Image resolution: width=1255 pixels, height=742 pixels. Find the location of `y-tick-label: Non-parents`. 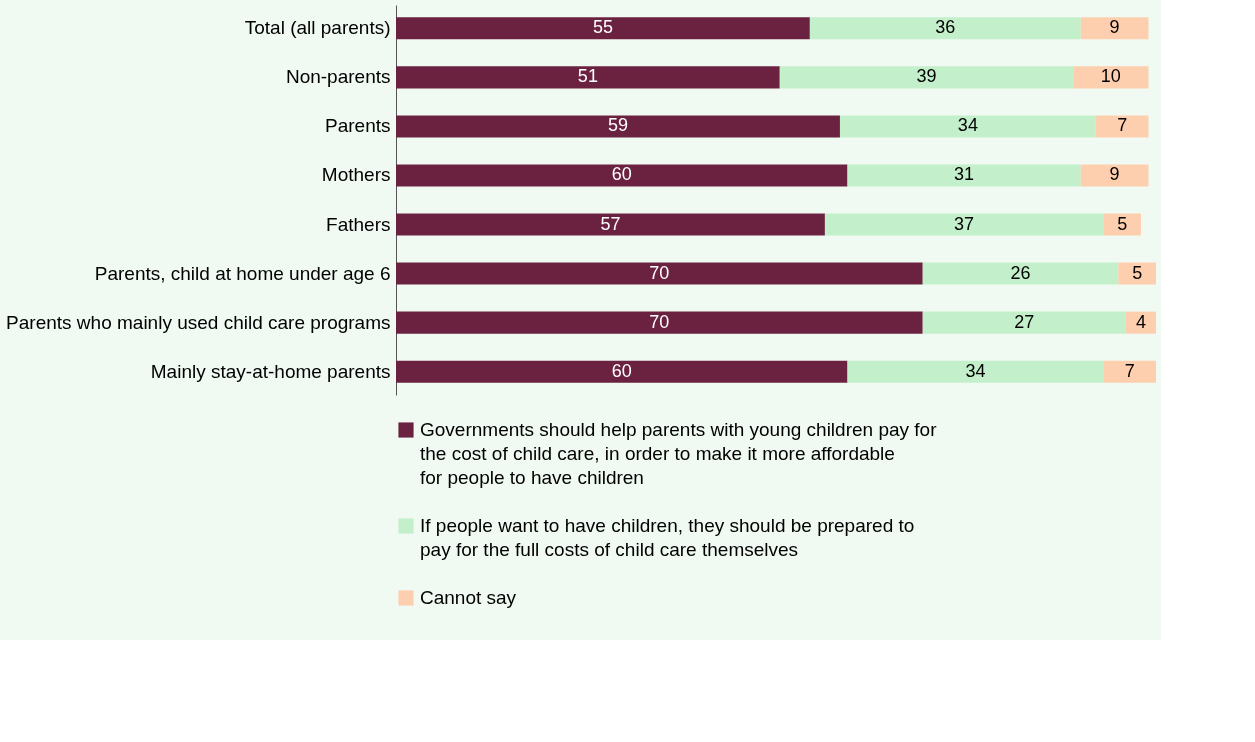

y-tick-label: Non-parents is located at coordinates (338, 77).